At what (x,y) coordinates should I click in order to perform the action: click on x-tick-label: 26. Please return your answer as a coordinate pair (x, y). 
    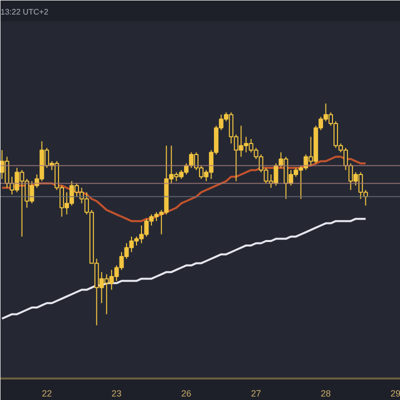
    Looking at the image, I should click on (186, 393).